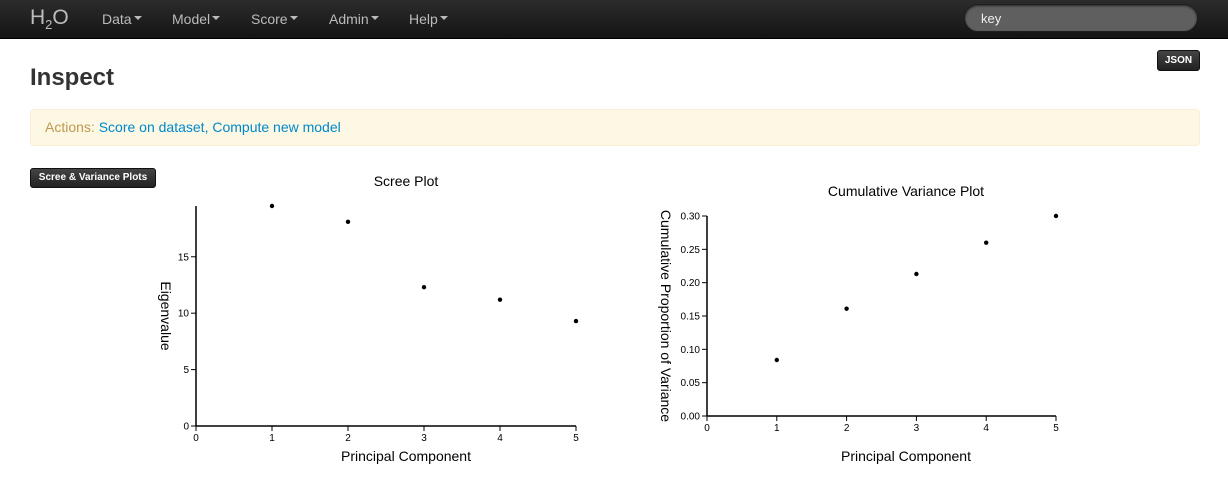  Describe the element at coordinates (276, 127) in the screenshot. I see `compute-new-model-link: Compute new model` at that location.